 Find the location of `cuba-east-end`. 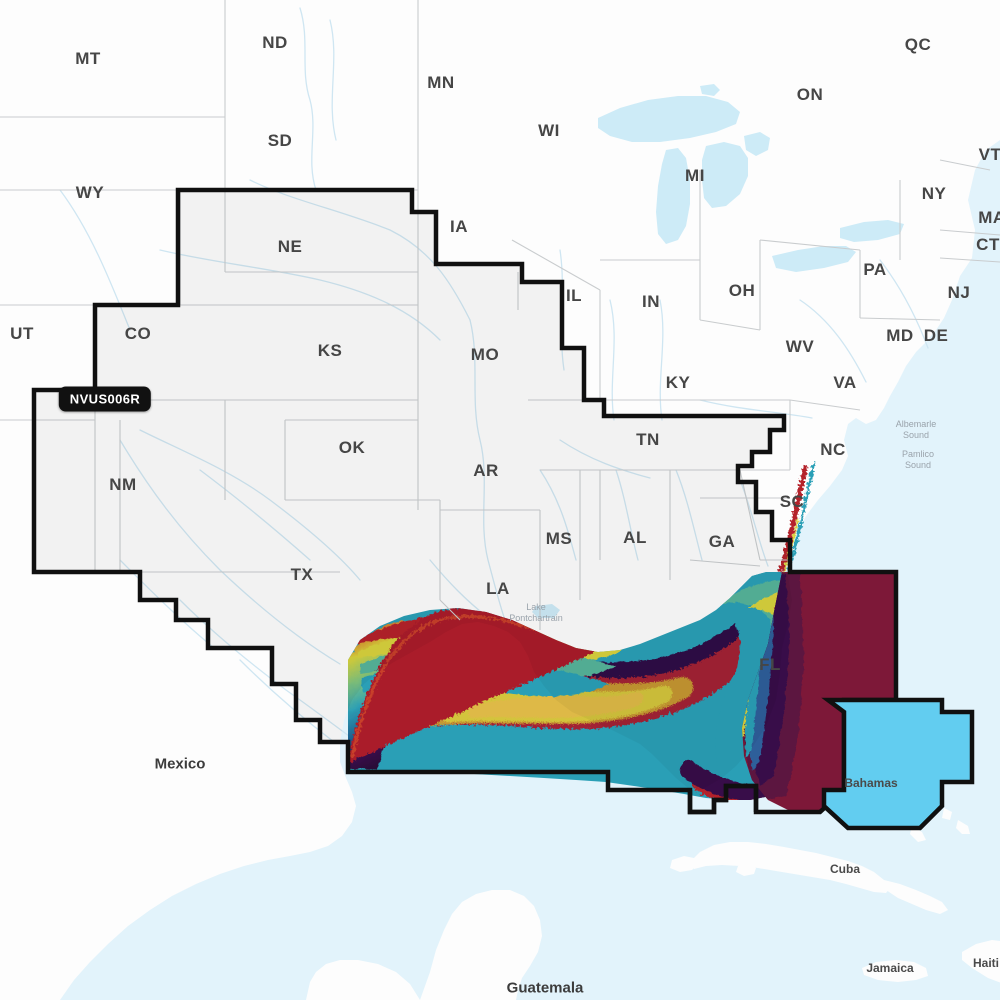

cuba-east-end is located at coordinates (916, 897).